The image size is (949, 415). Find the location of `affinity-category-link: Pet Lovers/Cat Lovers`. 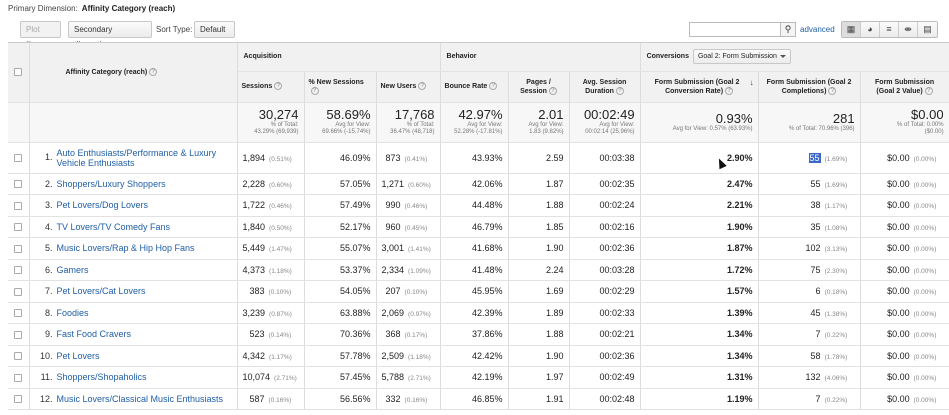

affinity-category-link: Pet Lovers/Cat Lovers is located at coordinates (101, 291).